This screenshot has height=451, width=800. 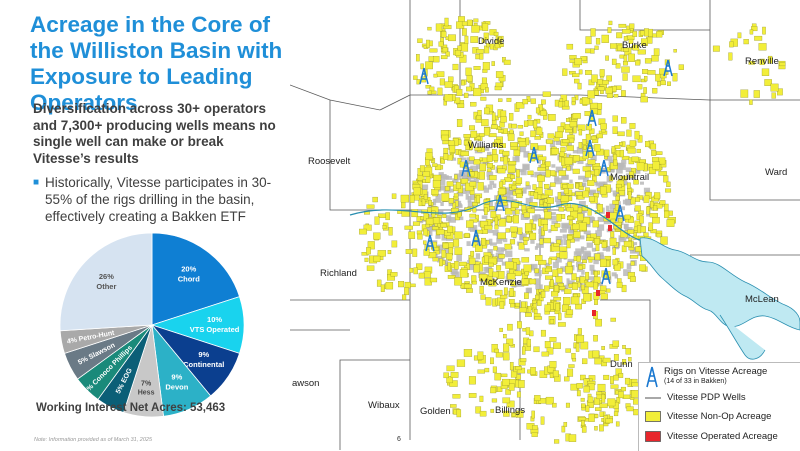 I want to click on legend-rigs-label: Rigs on Vitesse Acreage, so click(x=716, y=371).